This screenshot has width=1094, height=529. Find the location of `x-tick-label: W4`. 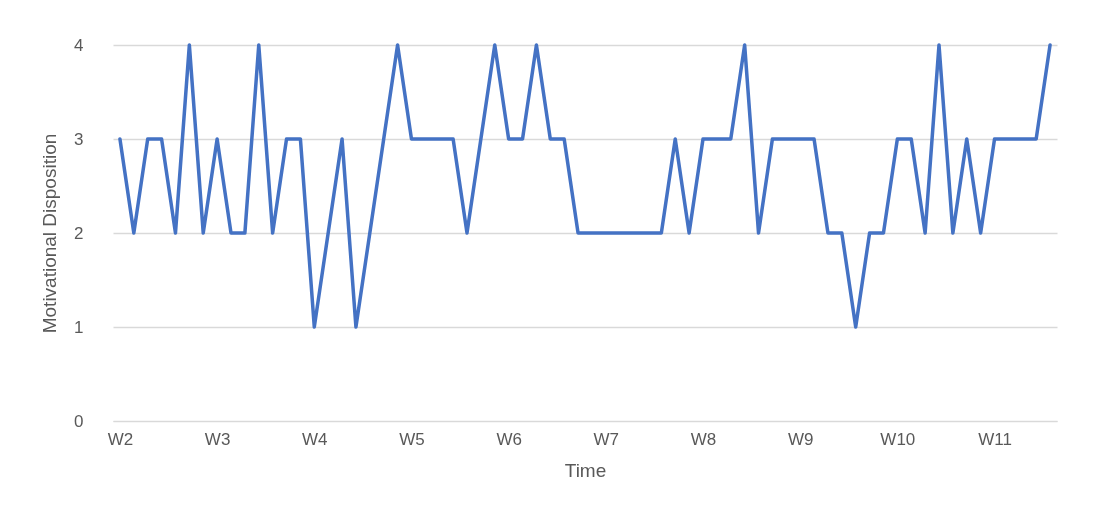

x-tick-label: W4 is located at coordinates (315, 439).